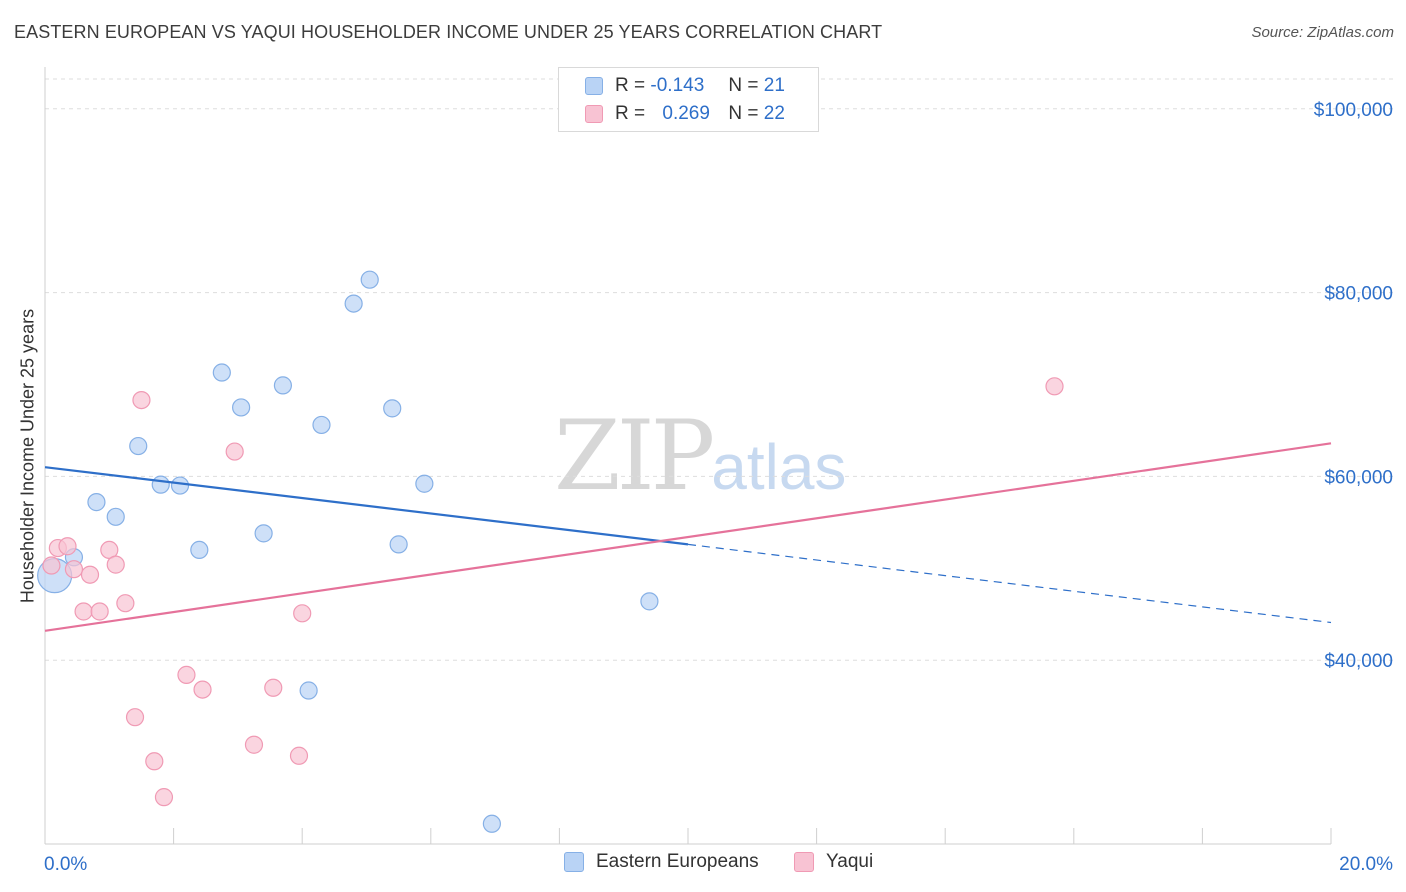  What do you see at coordinates (634, 456) in the screenshot?
I see `watermark-zip: ZIP` at bounding box center [634, 456].